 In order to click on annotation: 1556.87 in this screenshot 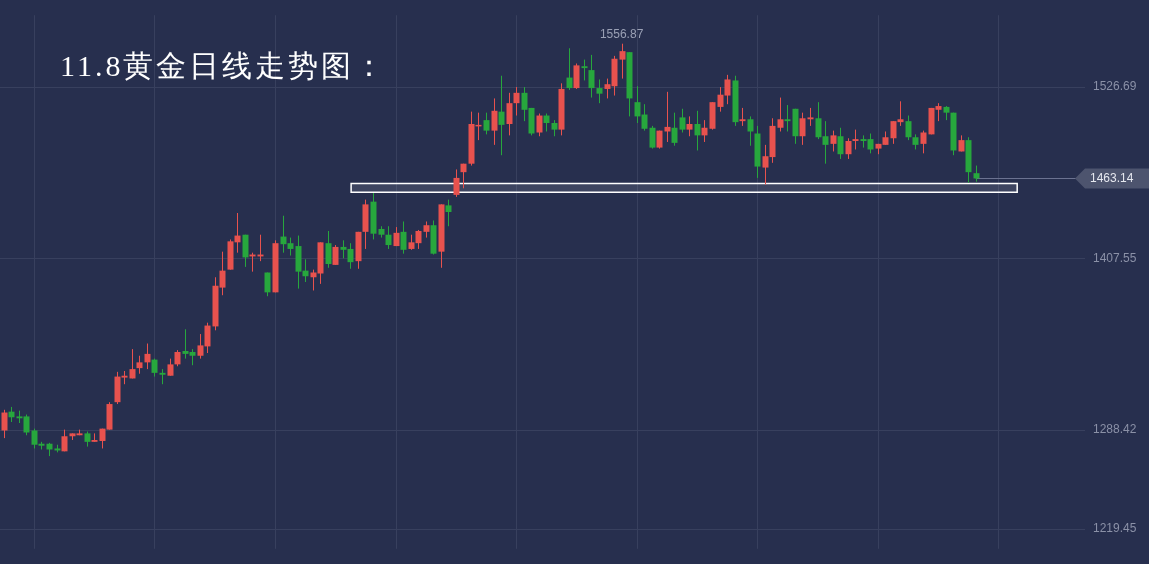, I will do `click(621, 34)`.